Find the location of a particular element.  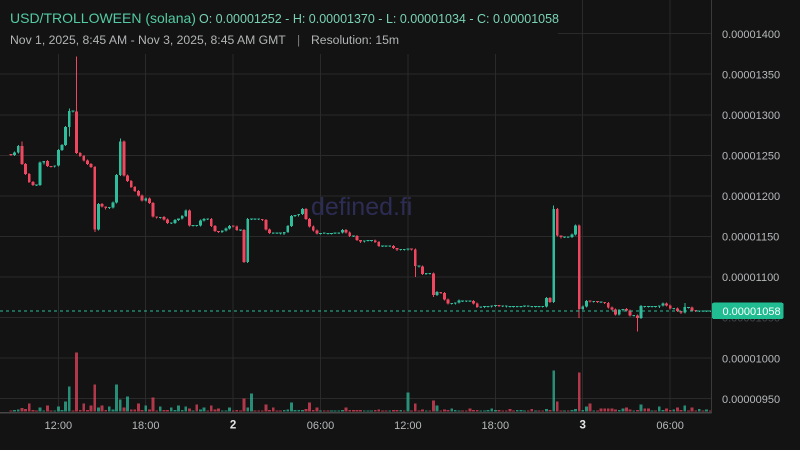

svg-text: 0.00000950 is located at coordinates (751, 400).